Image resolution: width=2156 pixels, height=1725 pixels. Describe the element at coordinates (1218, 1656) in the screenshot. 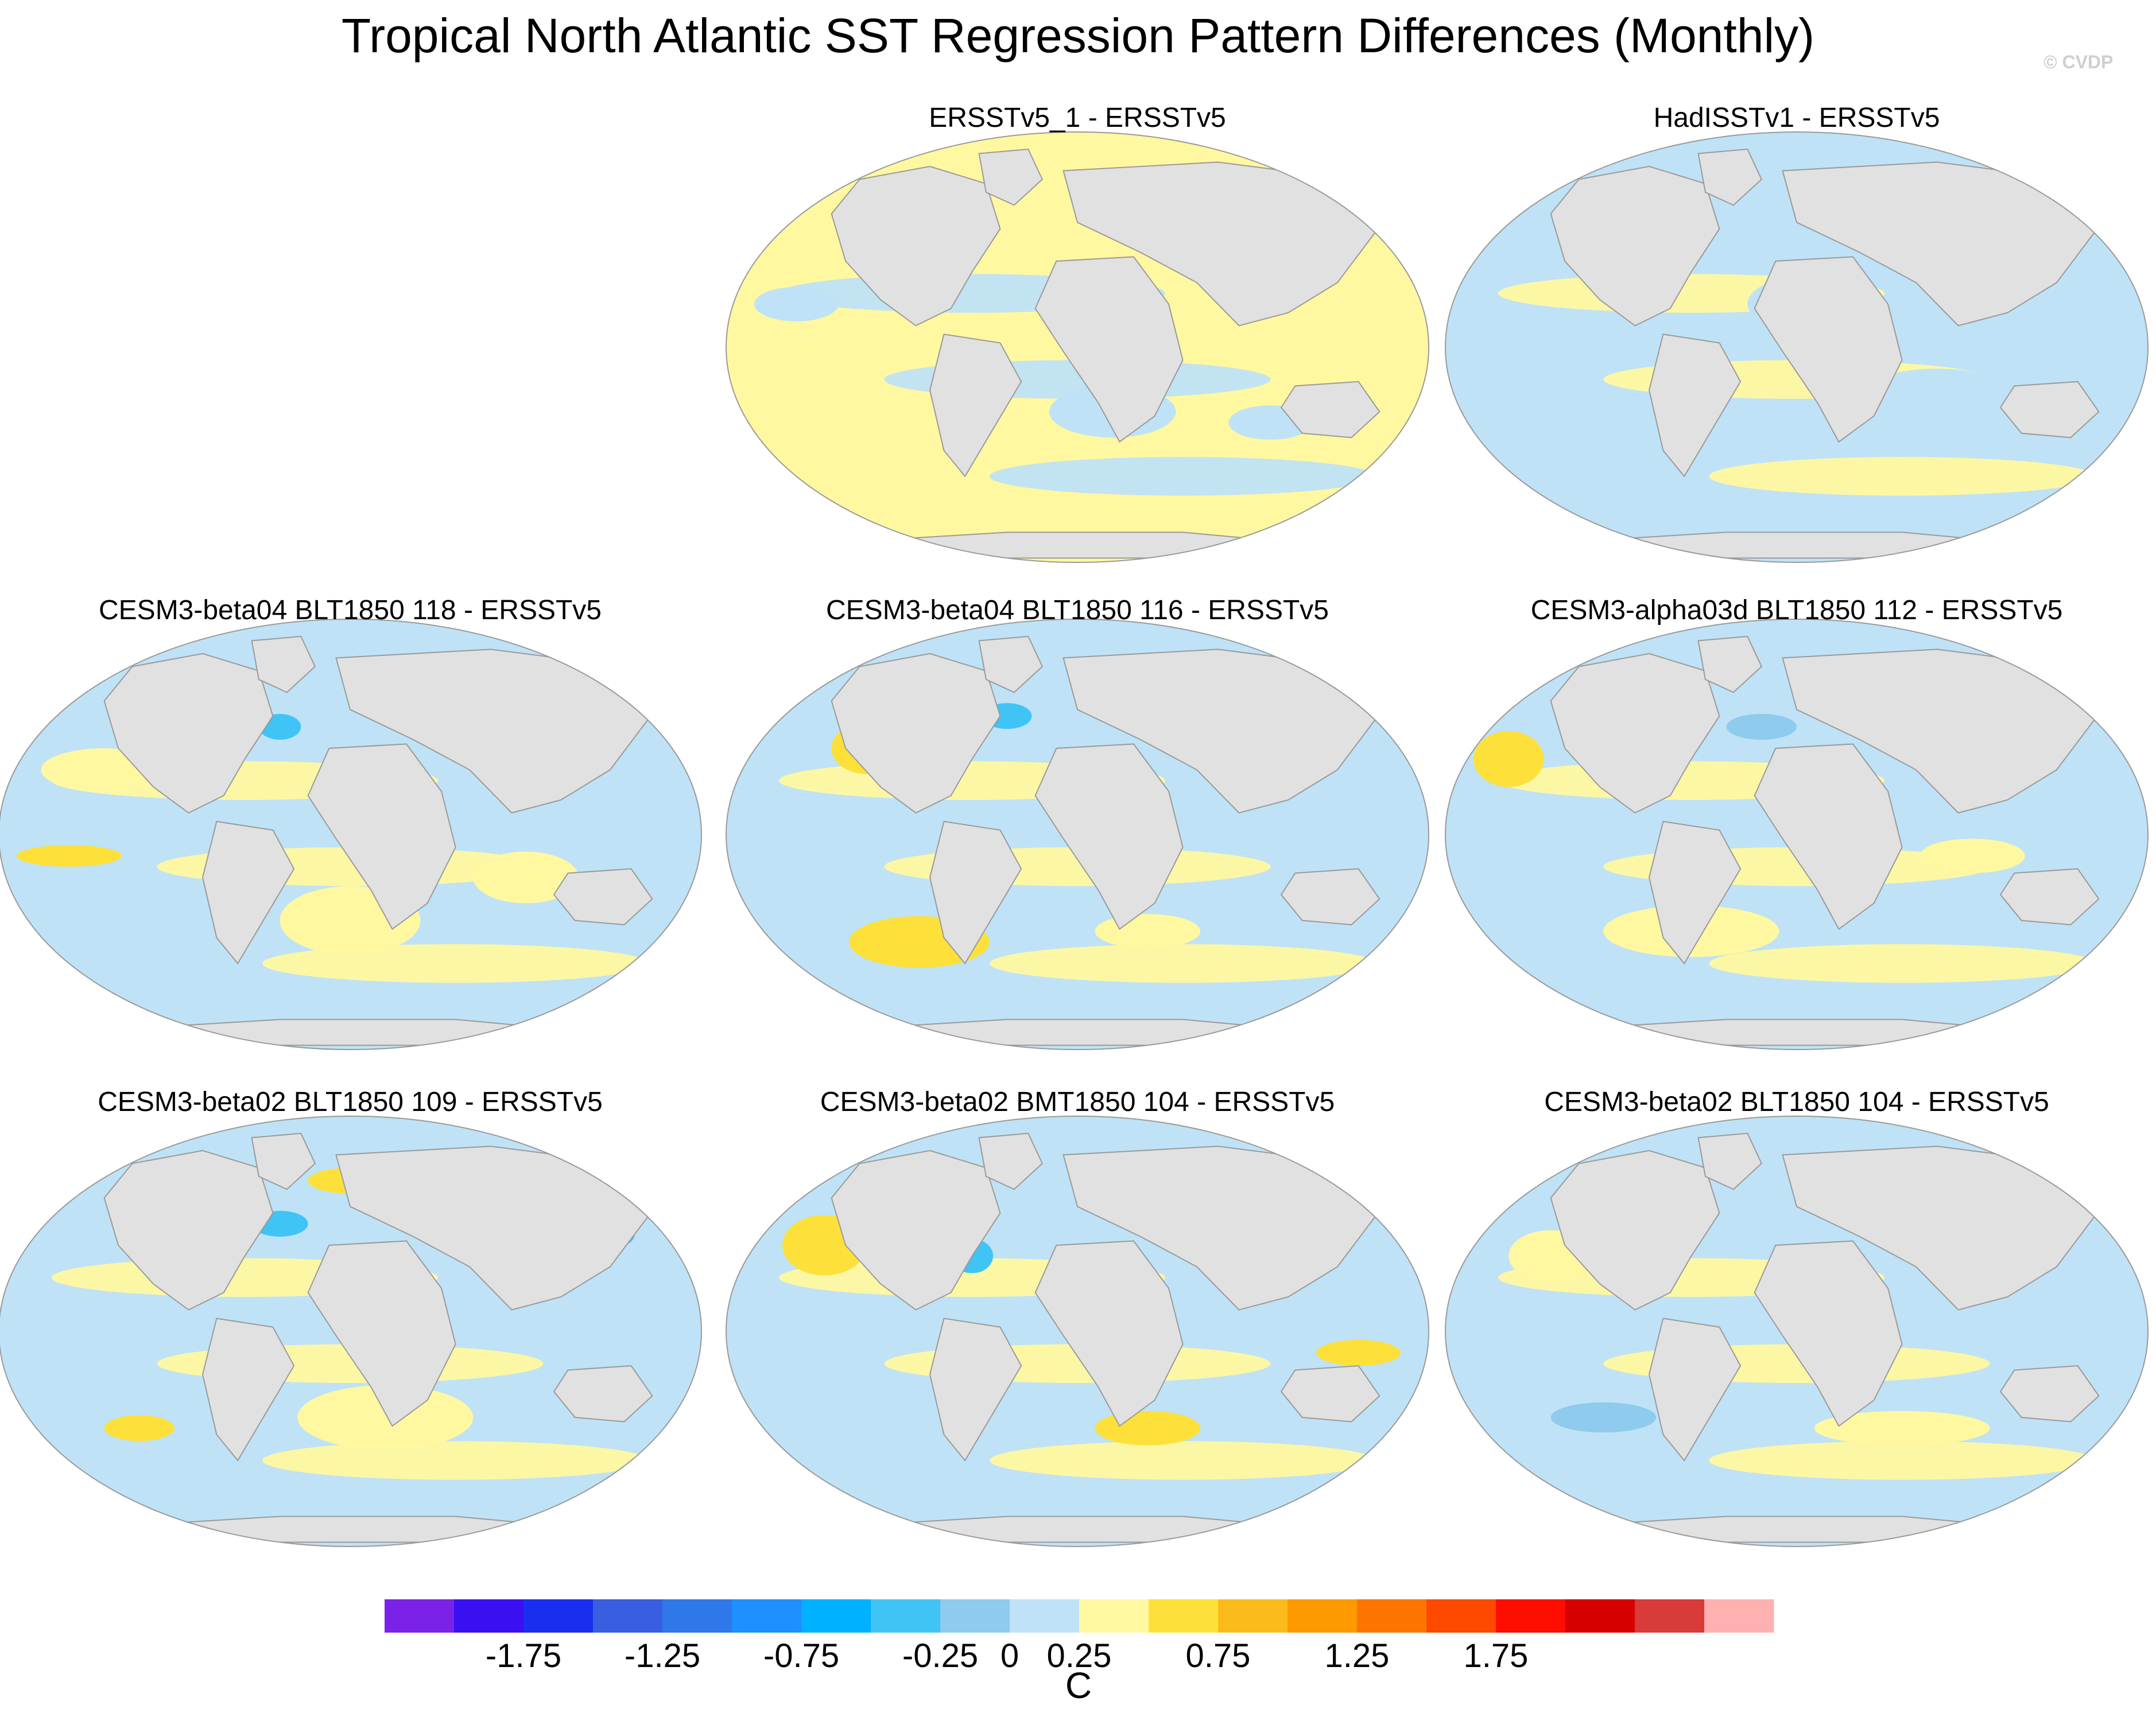

I see `colorbar-tick-label: 0.75` at that location.